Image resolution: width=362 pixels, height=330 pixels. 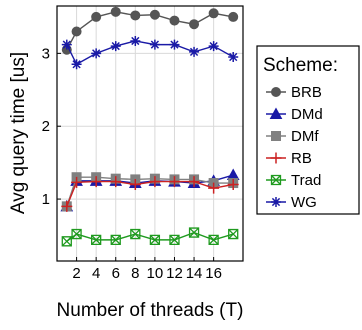 I want to click on data-point-dmd, so click(x=233, y=174).